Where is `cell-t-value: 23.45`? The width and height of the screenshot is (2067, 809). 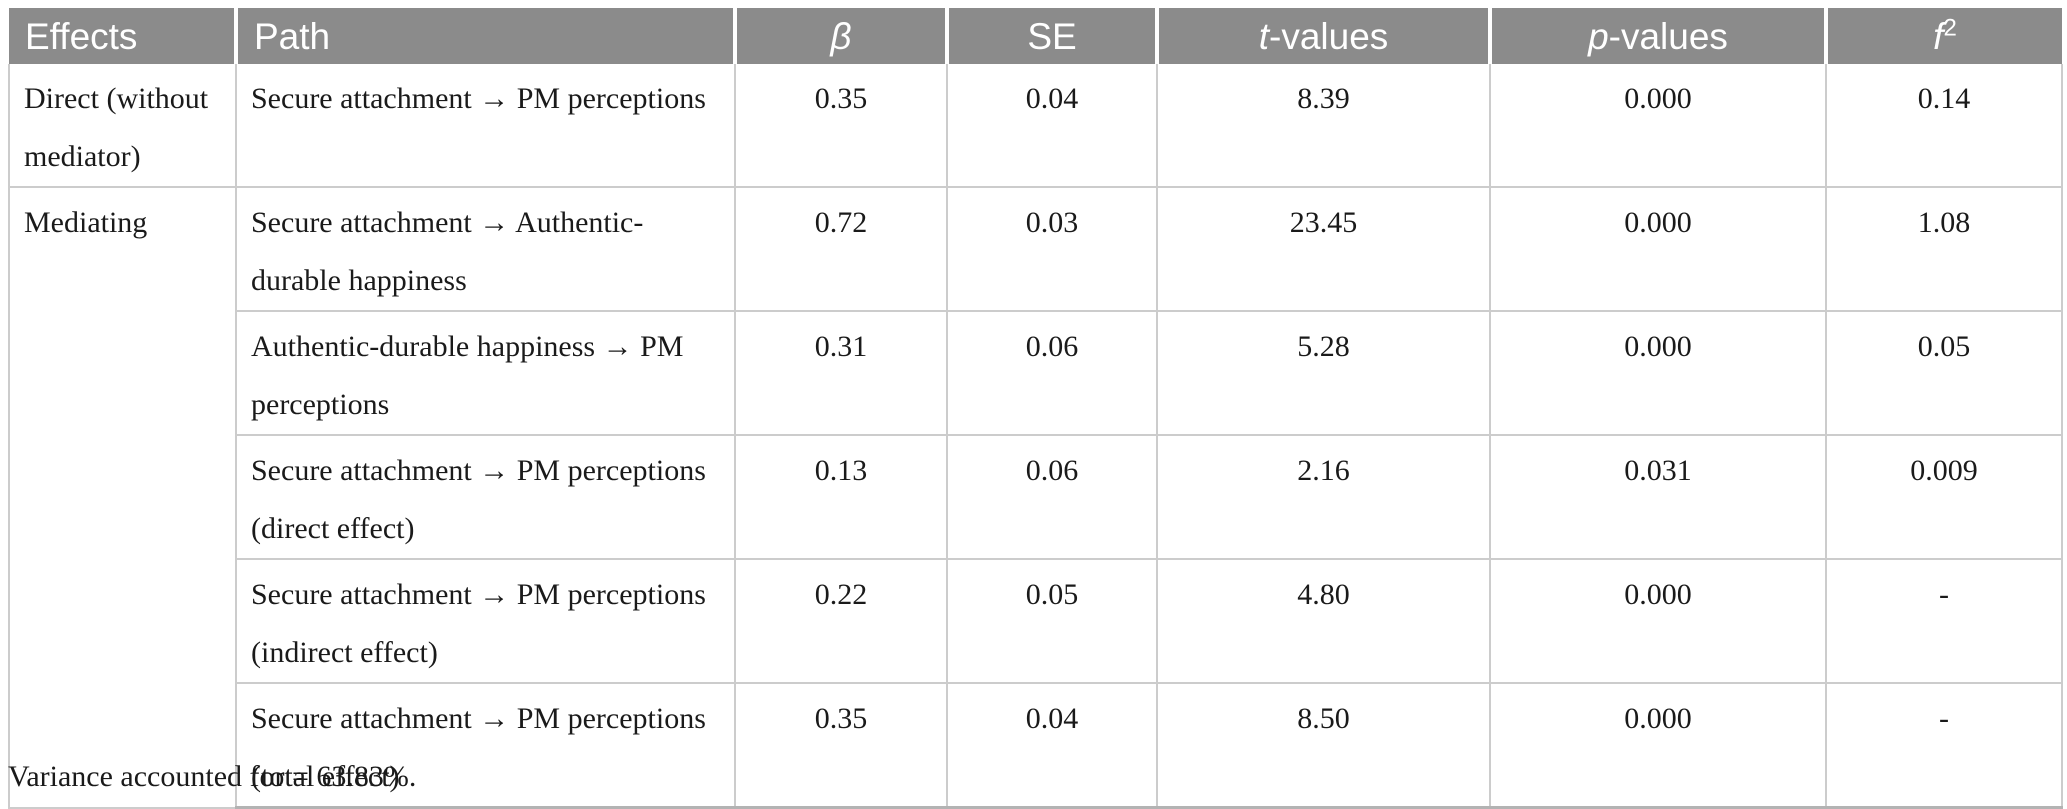
cell-t-value: 23.45 is located at coordinates (1323, 249).